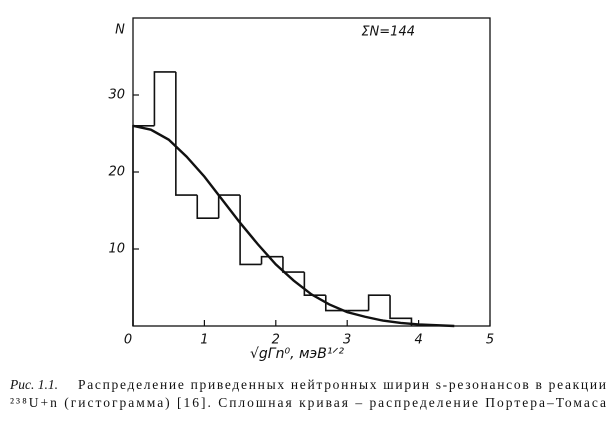 The height and width of the screenshot is (422, 616). What do you see at coordinates (116, 249) in the screenshot?
I see `y-tick-label: 10` at bounding box center [116, 249].